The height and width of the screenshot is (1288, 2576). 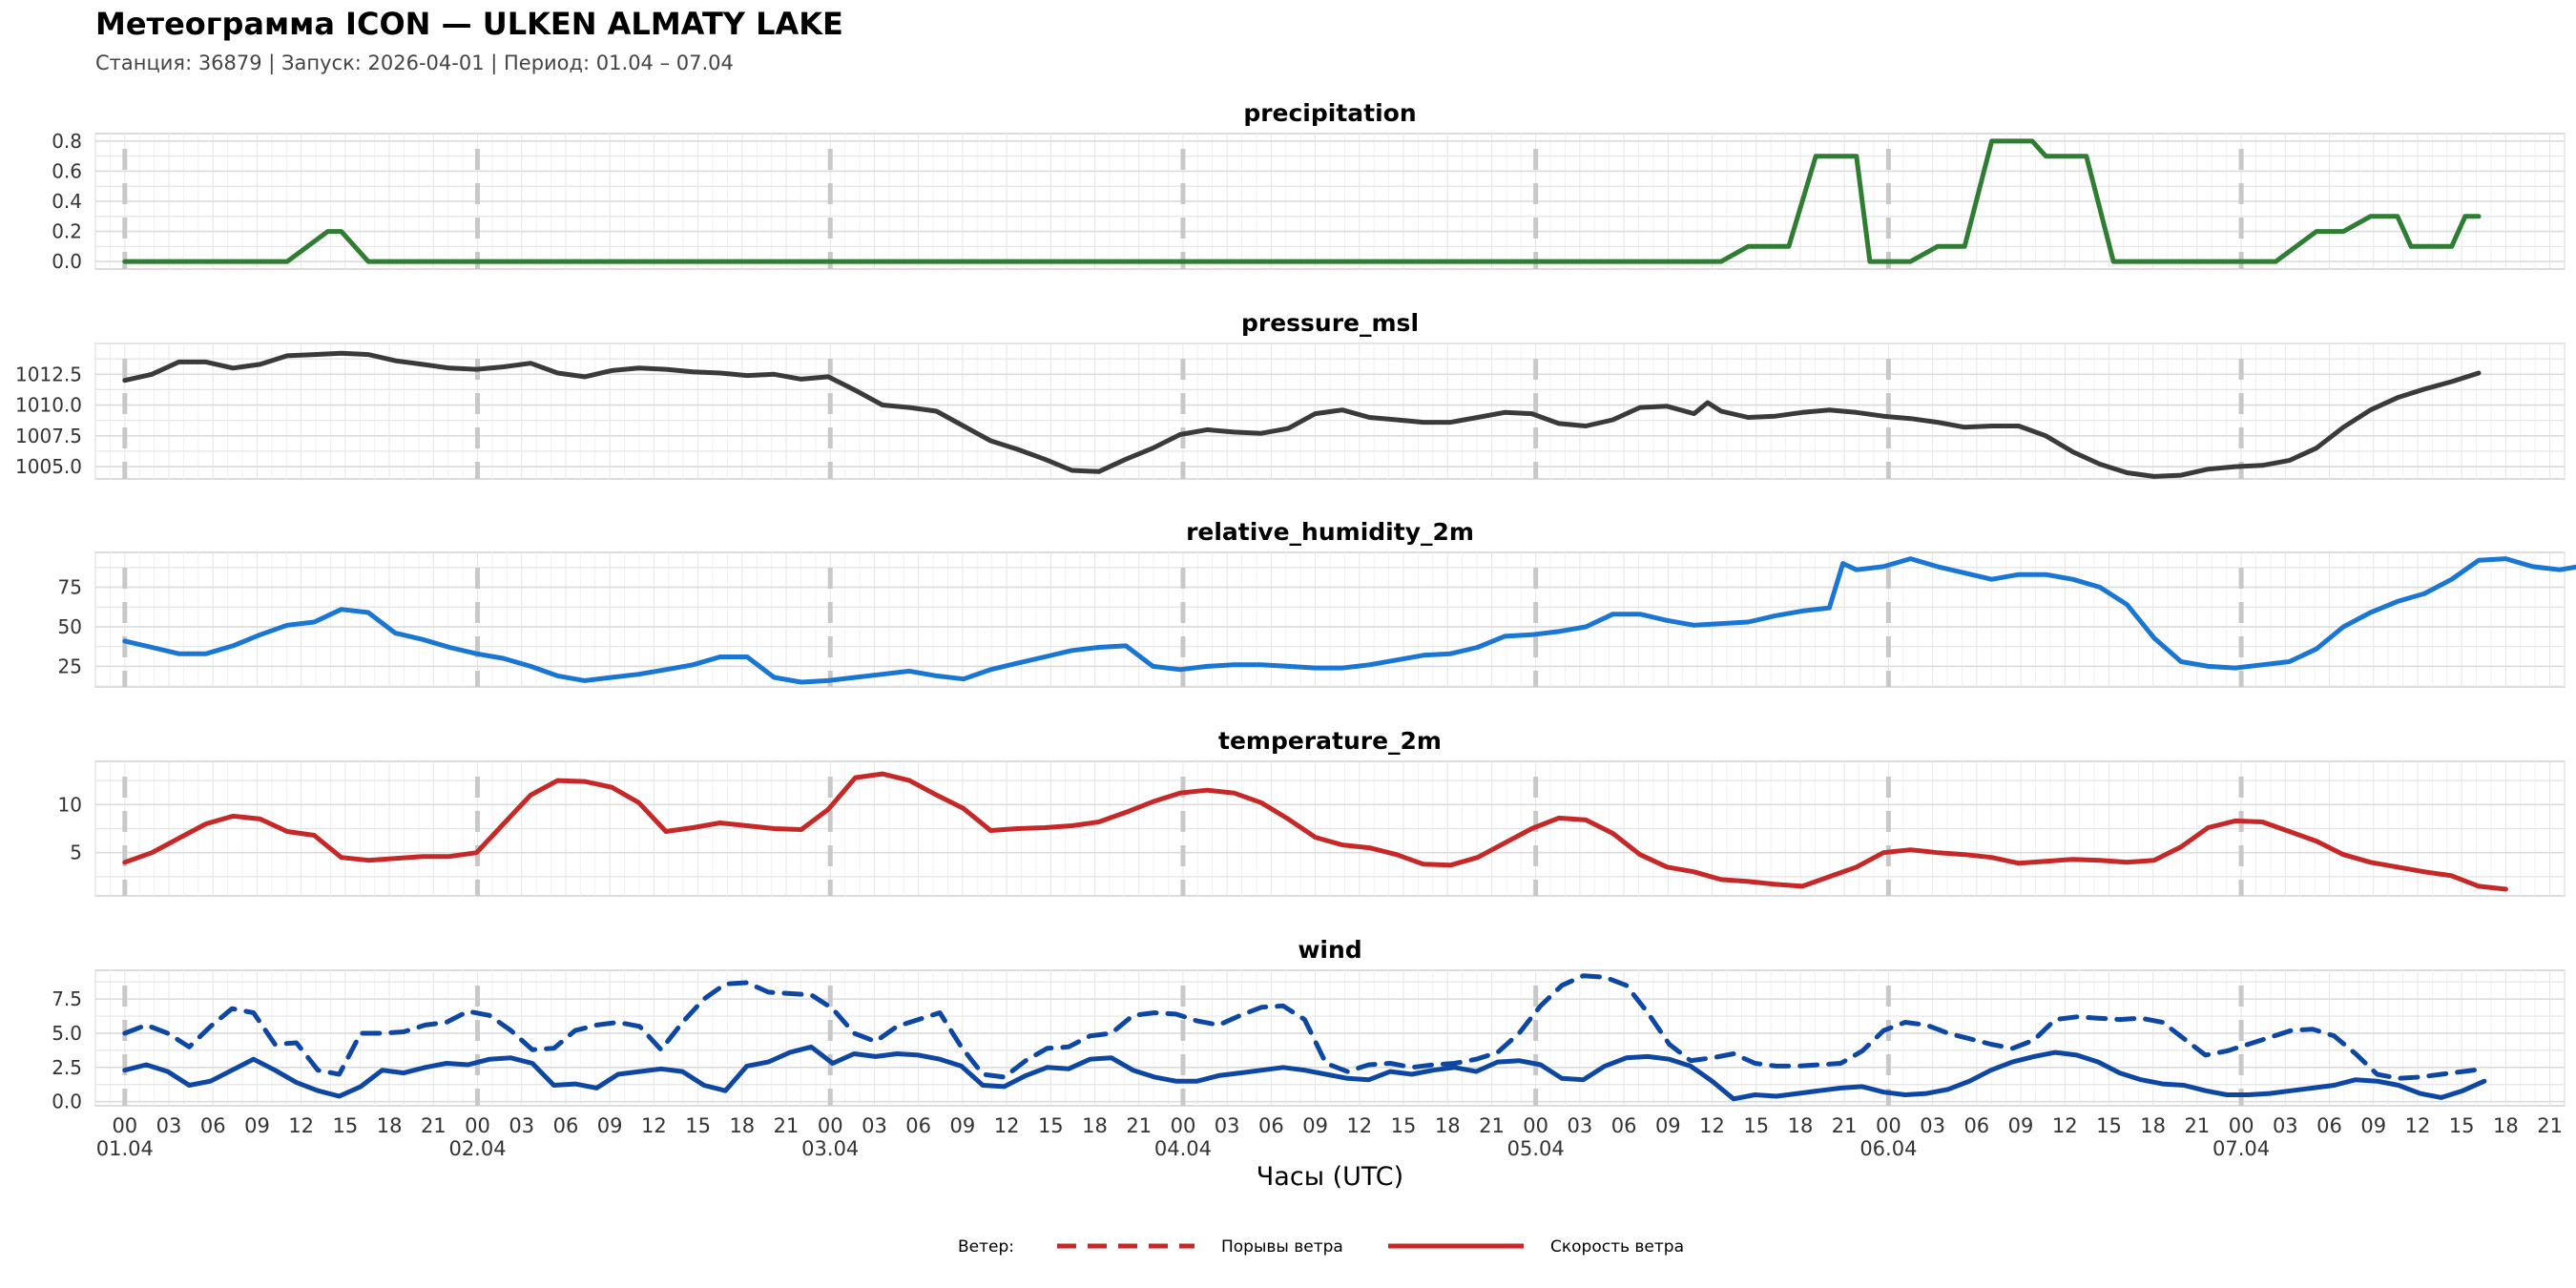 I want to click on y-tick-label: 25, so click(x=70, y=665).